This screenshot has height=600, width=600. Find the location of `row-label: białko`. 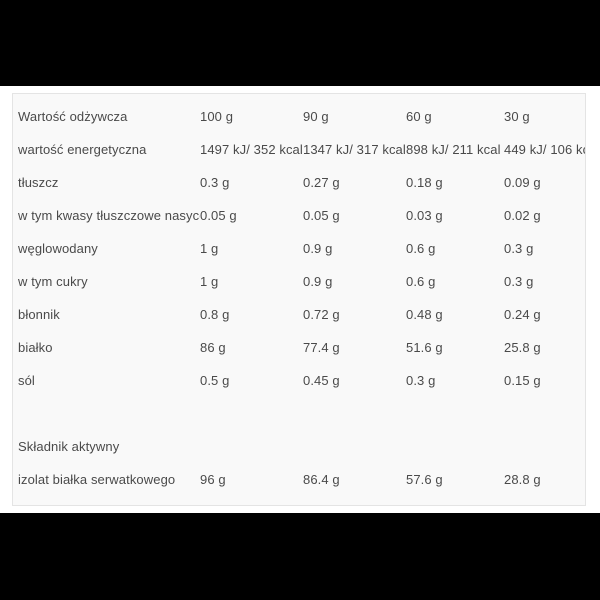

row-label: białko is located at coordinates (35, 347).